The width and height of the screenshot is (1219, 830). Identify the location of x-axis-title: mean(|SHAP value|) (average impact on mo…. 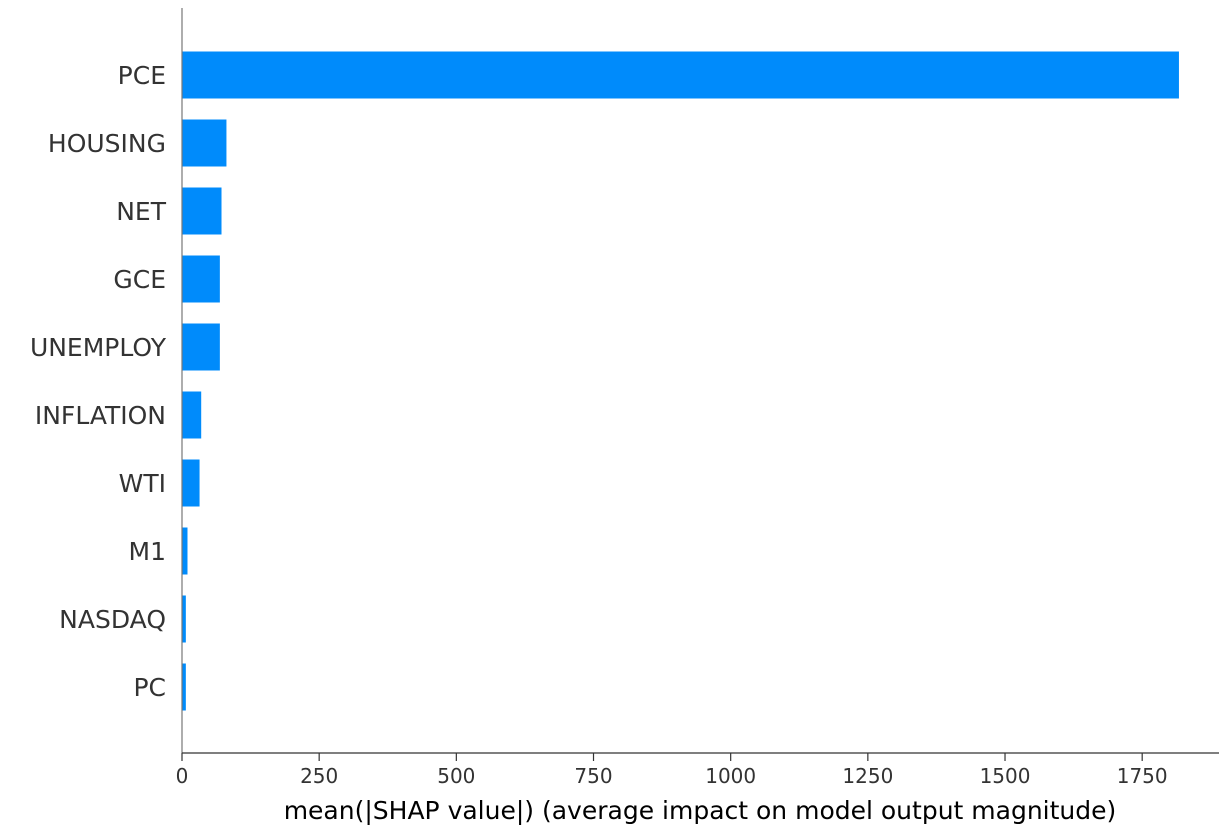
(700, 810).